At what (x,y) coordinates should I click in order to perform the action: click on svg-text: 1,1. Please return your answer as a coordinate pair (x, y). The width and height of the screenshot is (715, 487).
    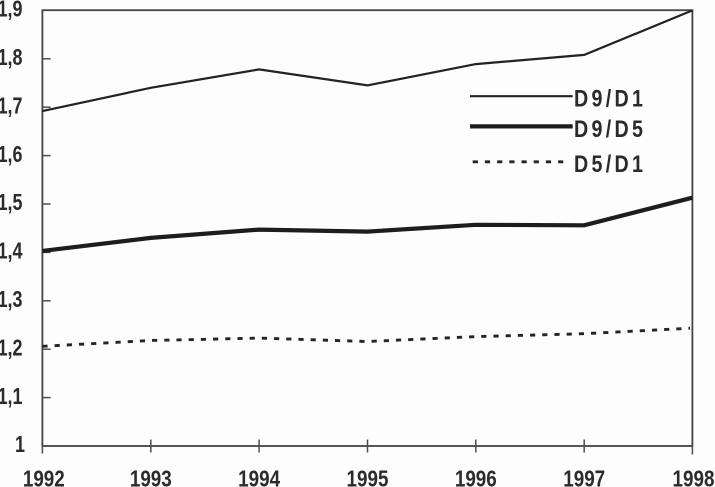
    Looking at the image, I should click on (11, 397).